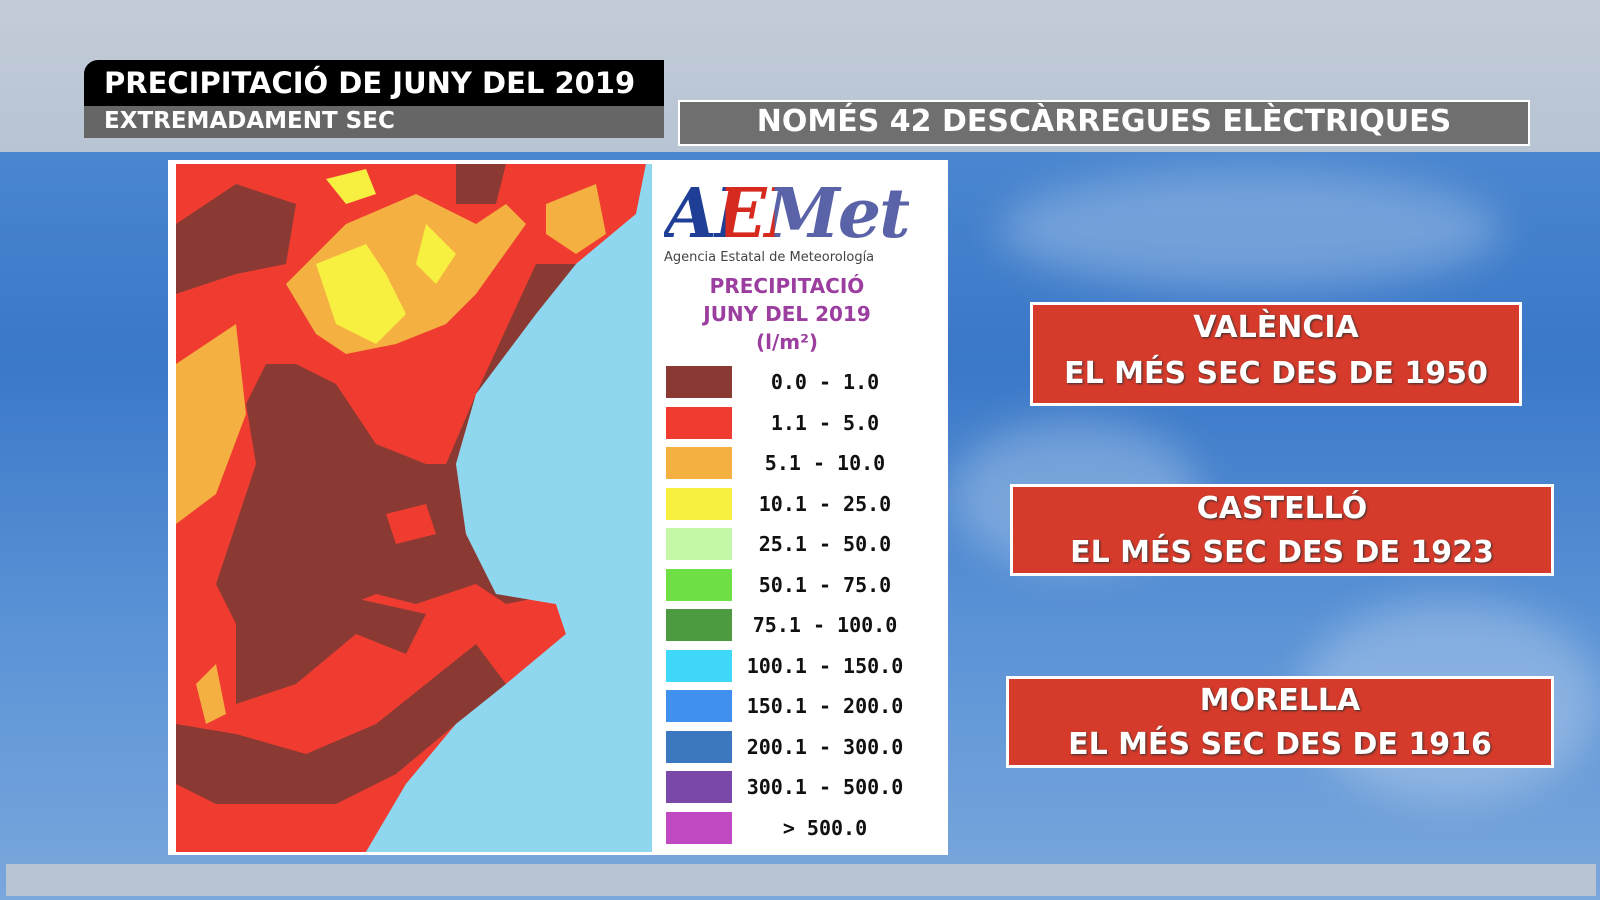 The width and height of the screenshot is (1600, 900). I want to click on legend-item: 0.0 - 1.0, so click(796, 383).